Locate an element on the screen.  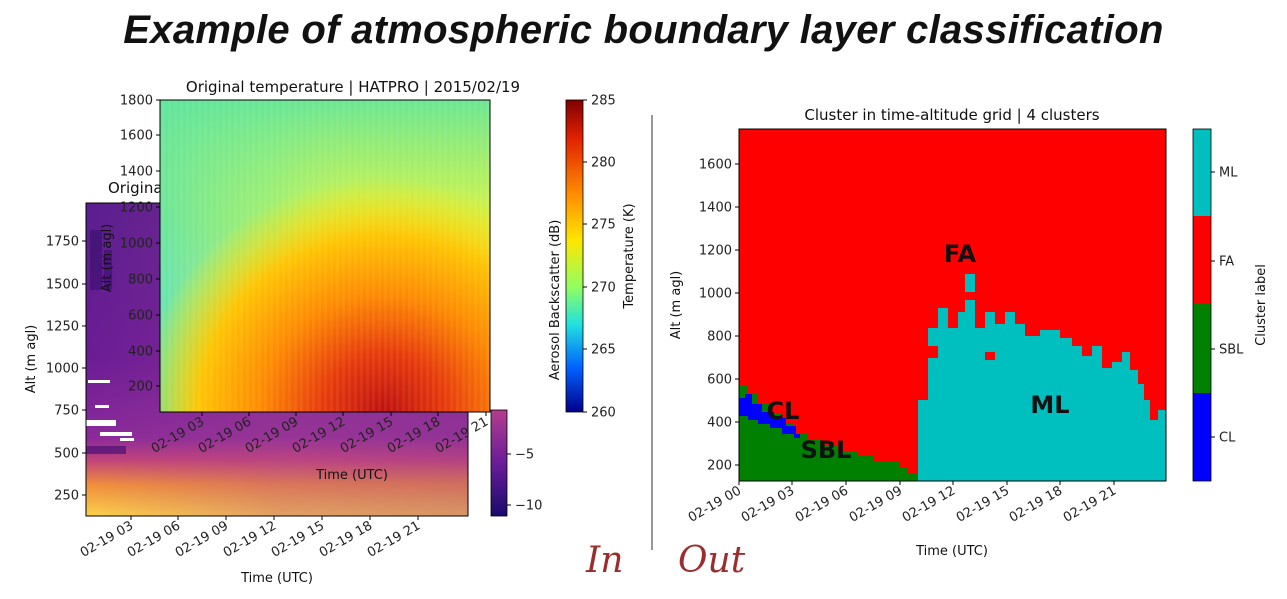
out-label: Out is located at coordinates (712, 560).